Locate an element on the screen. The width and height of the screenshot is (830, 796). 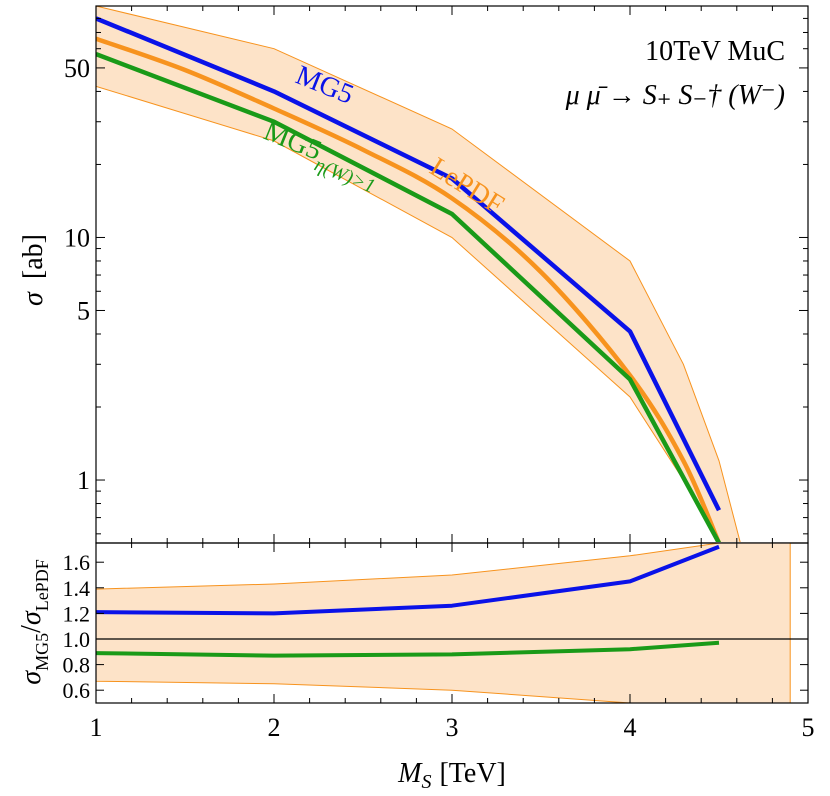
main-y-axis-title: σ [ab] is located at coordinates (33, 270).